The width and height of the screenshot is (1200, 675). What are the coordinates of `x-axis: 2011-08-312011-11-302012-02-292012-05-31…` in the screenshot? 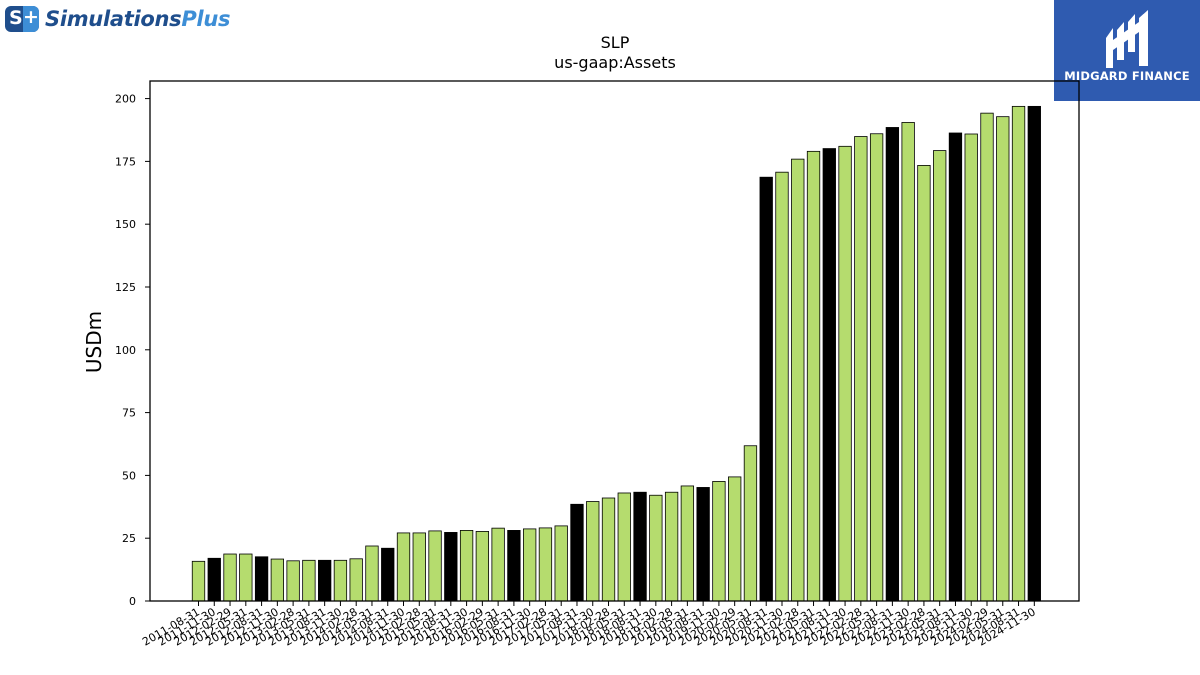 It's located at (589, 625).